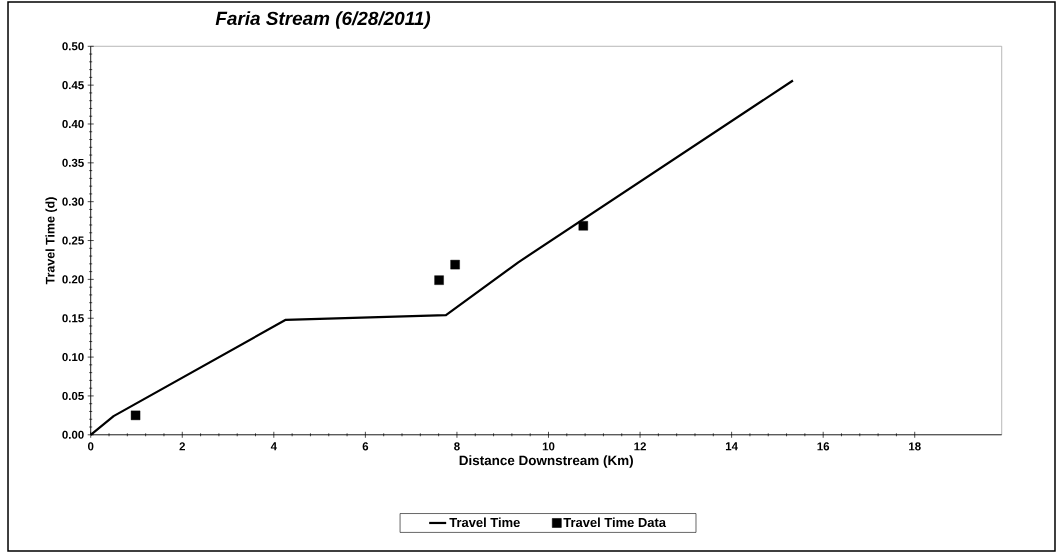  What do you see at coordinates (73, 240) in the screenshot?
I see `y-tick-label: 0.25` at bounding box center [73, 240].